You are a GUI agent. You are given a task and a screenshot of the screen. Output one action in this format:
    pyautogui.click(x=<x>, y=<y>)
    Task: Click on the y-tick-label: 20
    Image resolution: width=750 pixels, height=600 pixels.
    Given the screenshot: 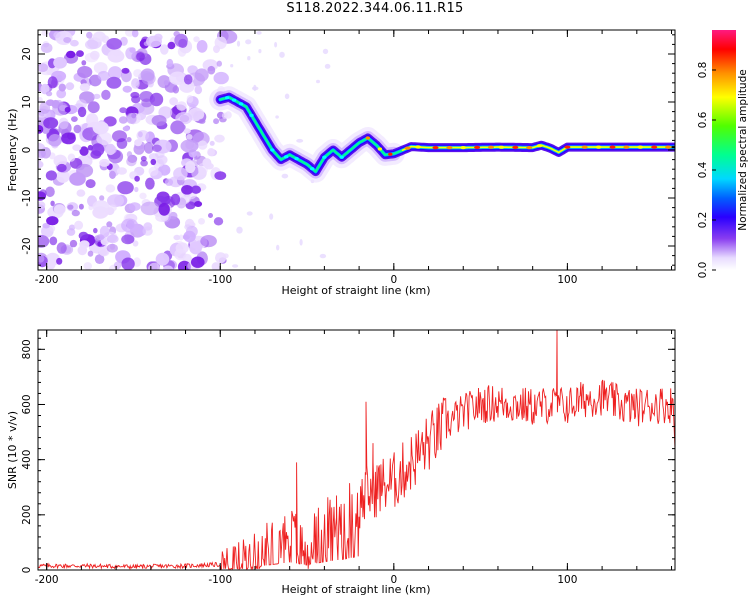 What is the action you would take?
    pyautogui.click(x=27, y=53)
    